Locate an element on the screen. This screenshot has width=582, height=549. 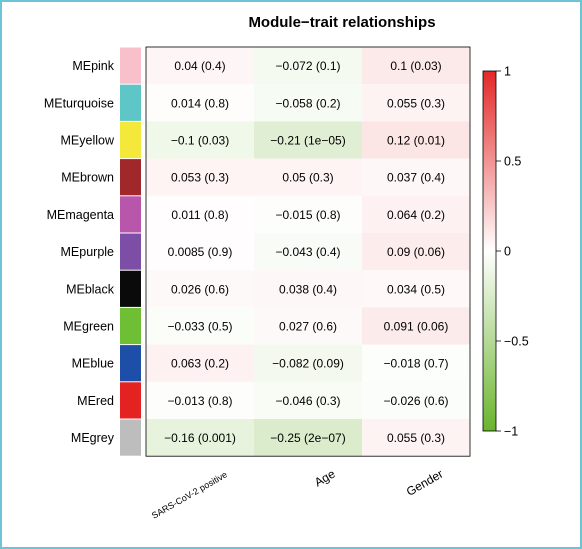
cell-label: 0.026 (0.6) is located at coordinates (200, 289).